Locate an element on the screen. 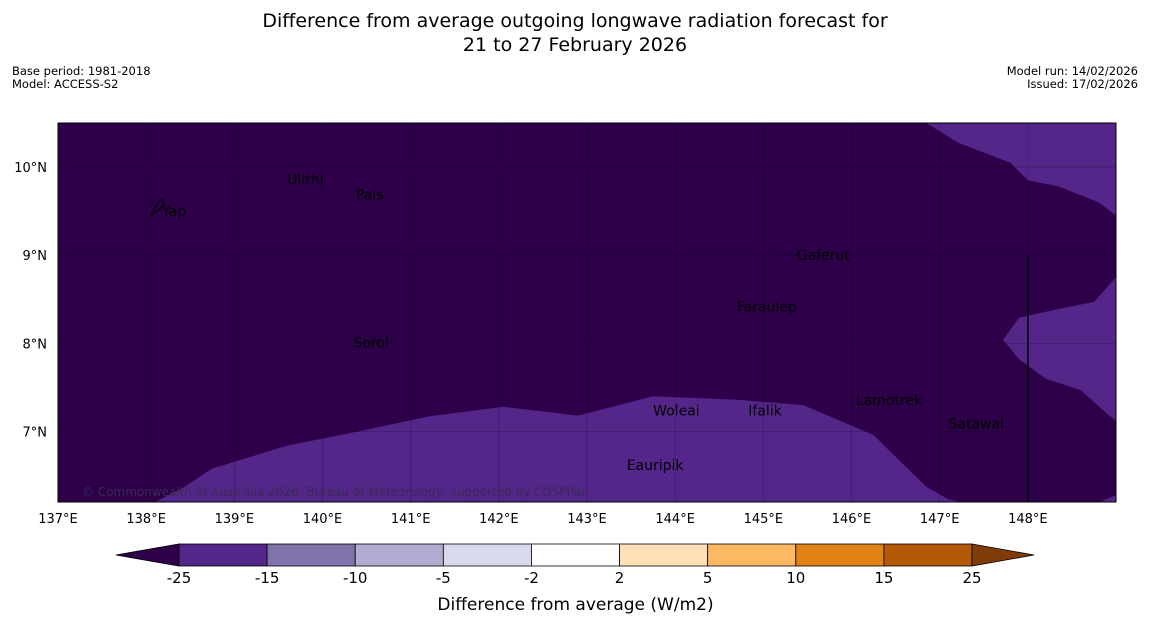 The width and height of the screenshot is (1150, 644). lon-tick-label: 145°E is located at coordinates (764, 519).